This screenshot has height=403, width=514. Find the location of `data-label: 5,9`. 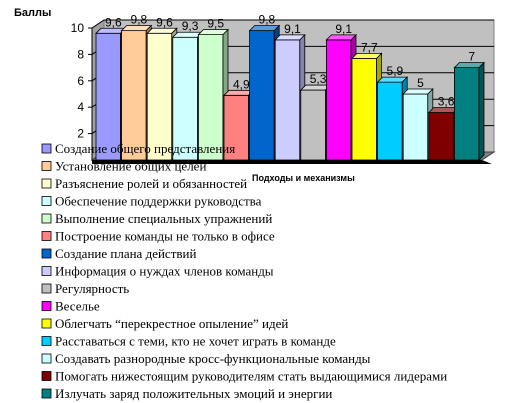

data-label: 5,9 is located at coordinates (395, 71).